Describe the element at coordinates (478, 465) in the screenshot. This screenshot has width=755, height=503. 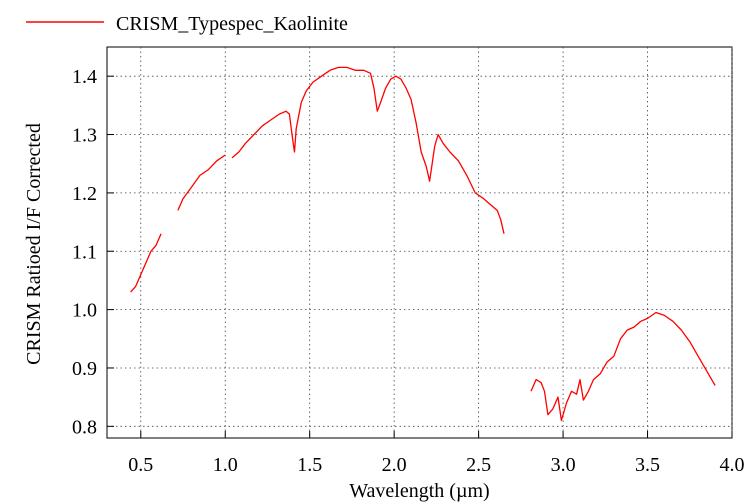
I see `x-tick-label: 2.5` at that location.